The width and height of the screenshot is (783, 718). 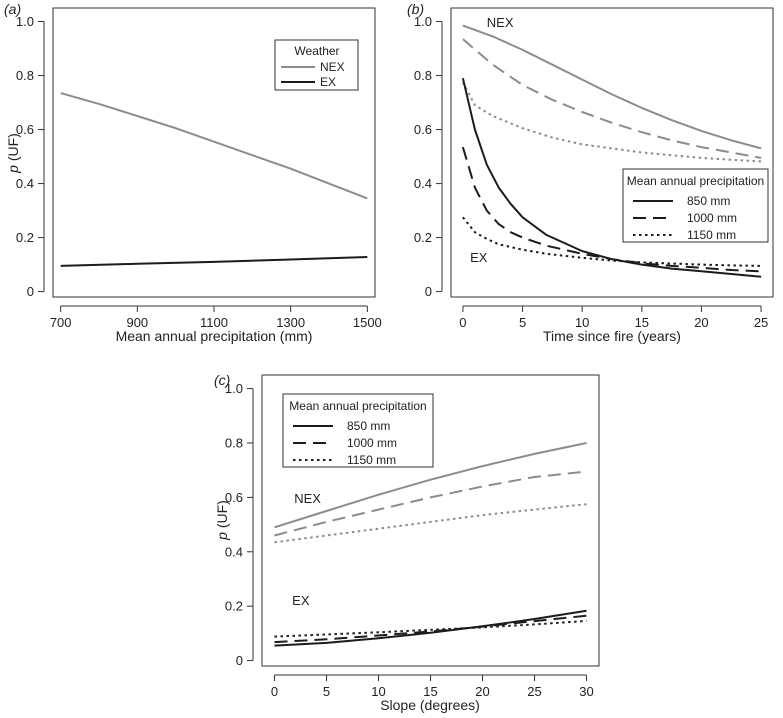 I want to click on x-axis-title: Time since fire (years), so click(x=612, y=336).